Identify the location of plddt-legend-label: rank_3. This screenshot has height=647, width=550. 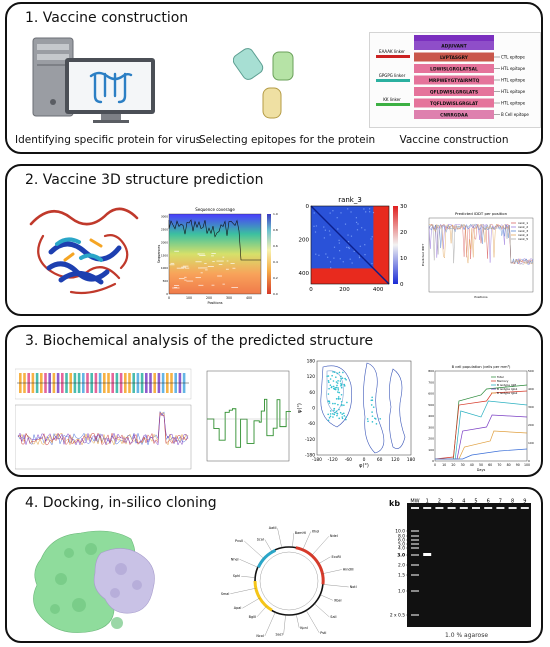
(523, 231).